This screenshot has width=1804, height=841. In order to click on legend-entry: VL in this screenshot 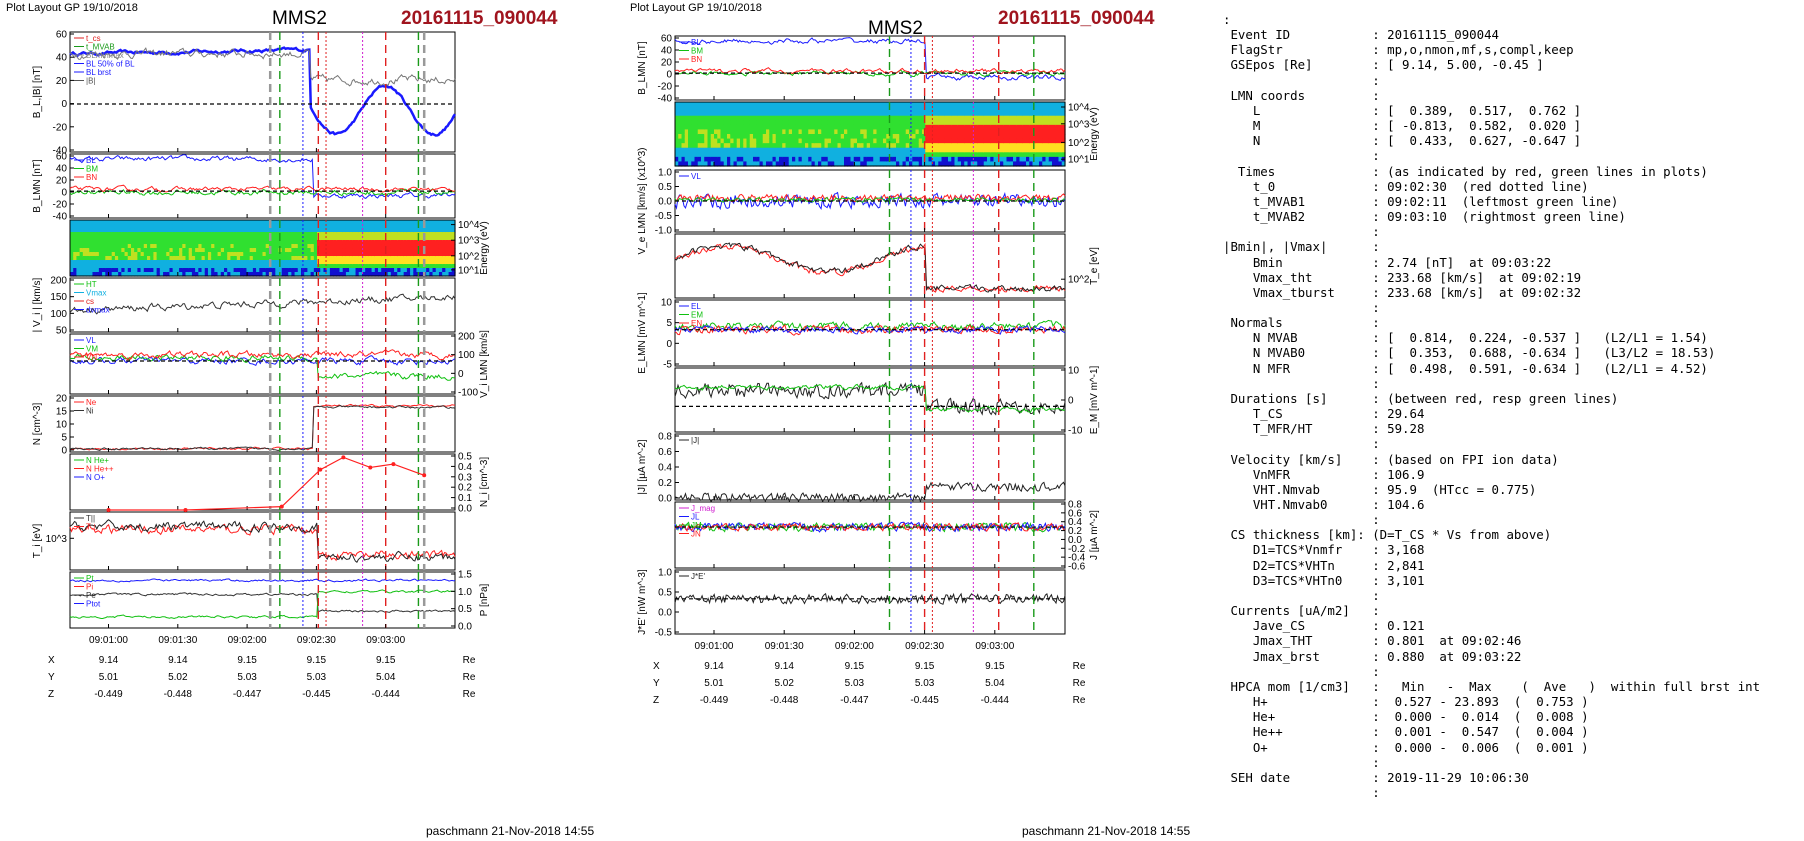, I will do `click(91, 340)`.